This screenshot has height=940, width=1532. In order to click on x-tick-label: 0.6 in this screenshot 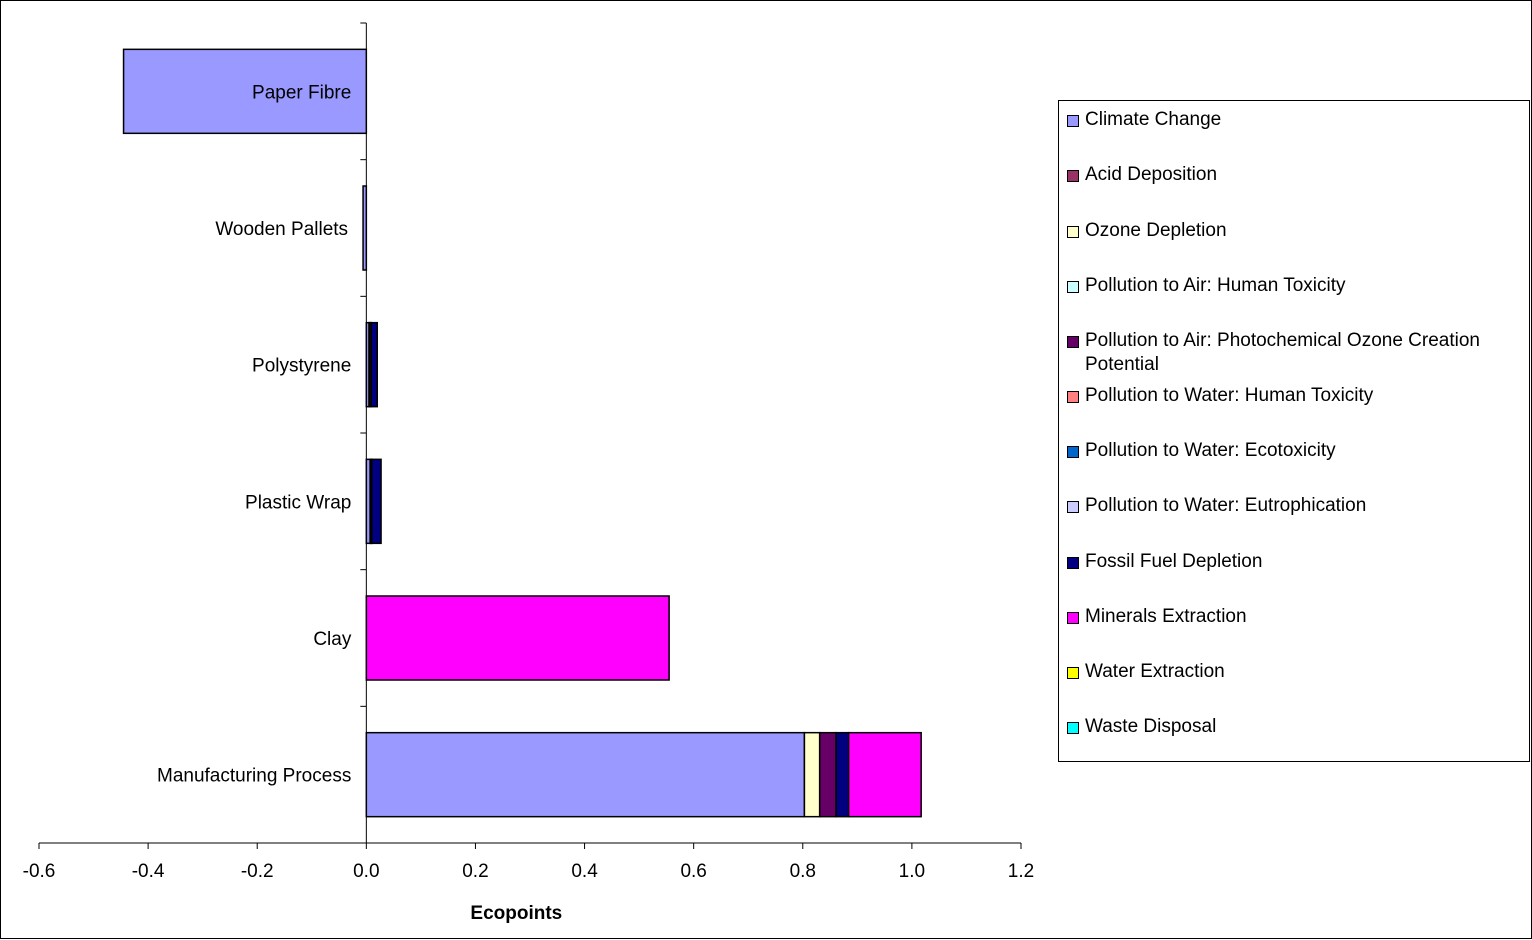, I will do `click(693, 871)`.